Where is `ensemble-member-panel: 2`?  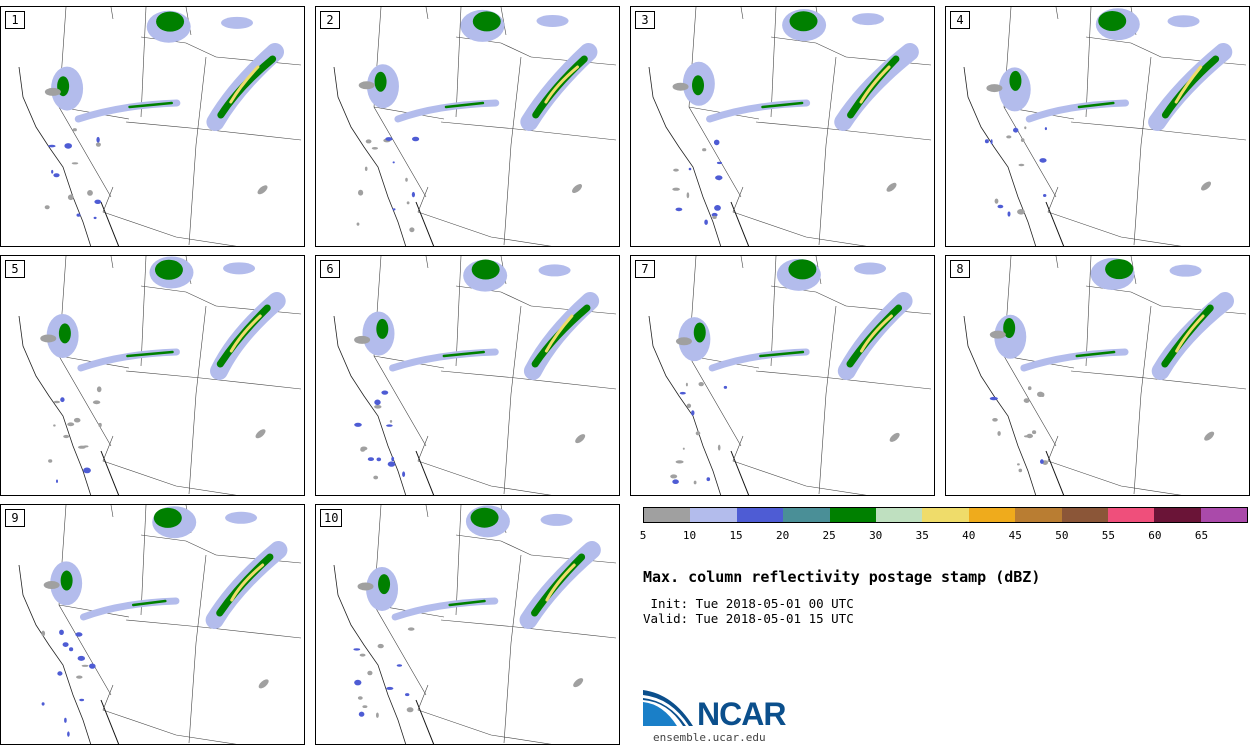 ensemble-member-panel: 2 is located at coordinates (467, 126).